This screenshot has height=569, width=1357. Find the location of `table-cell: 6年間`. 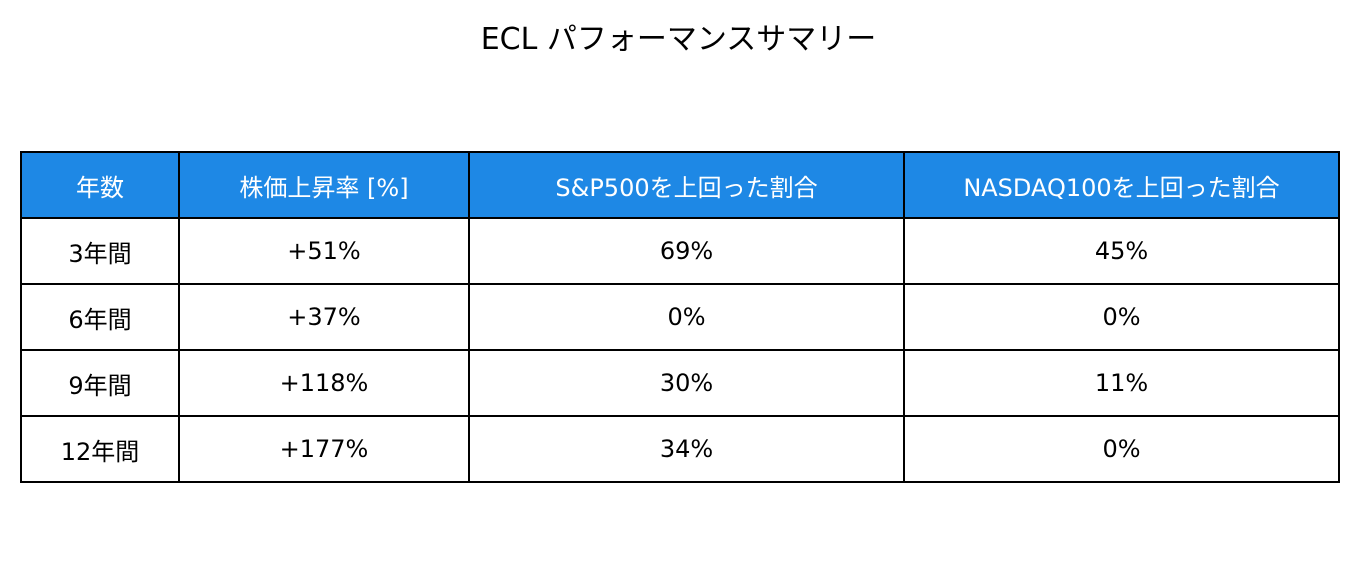

table-cell: 6年間 is located at coordinates (100, 317).